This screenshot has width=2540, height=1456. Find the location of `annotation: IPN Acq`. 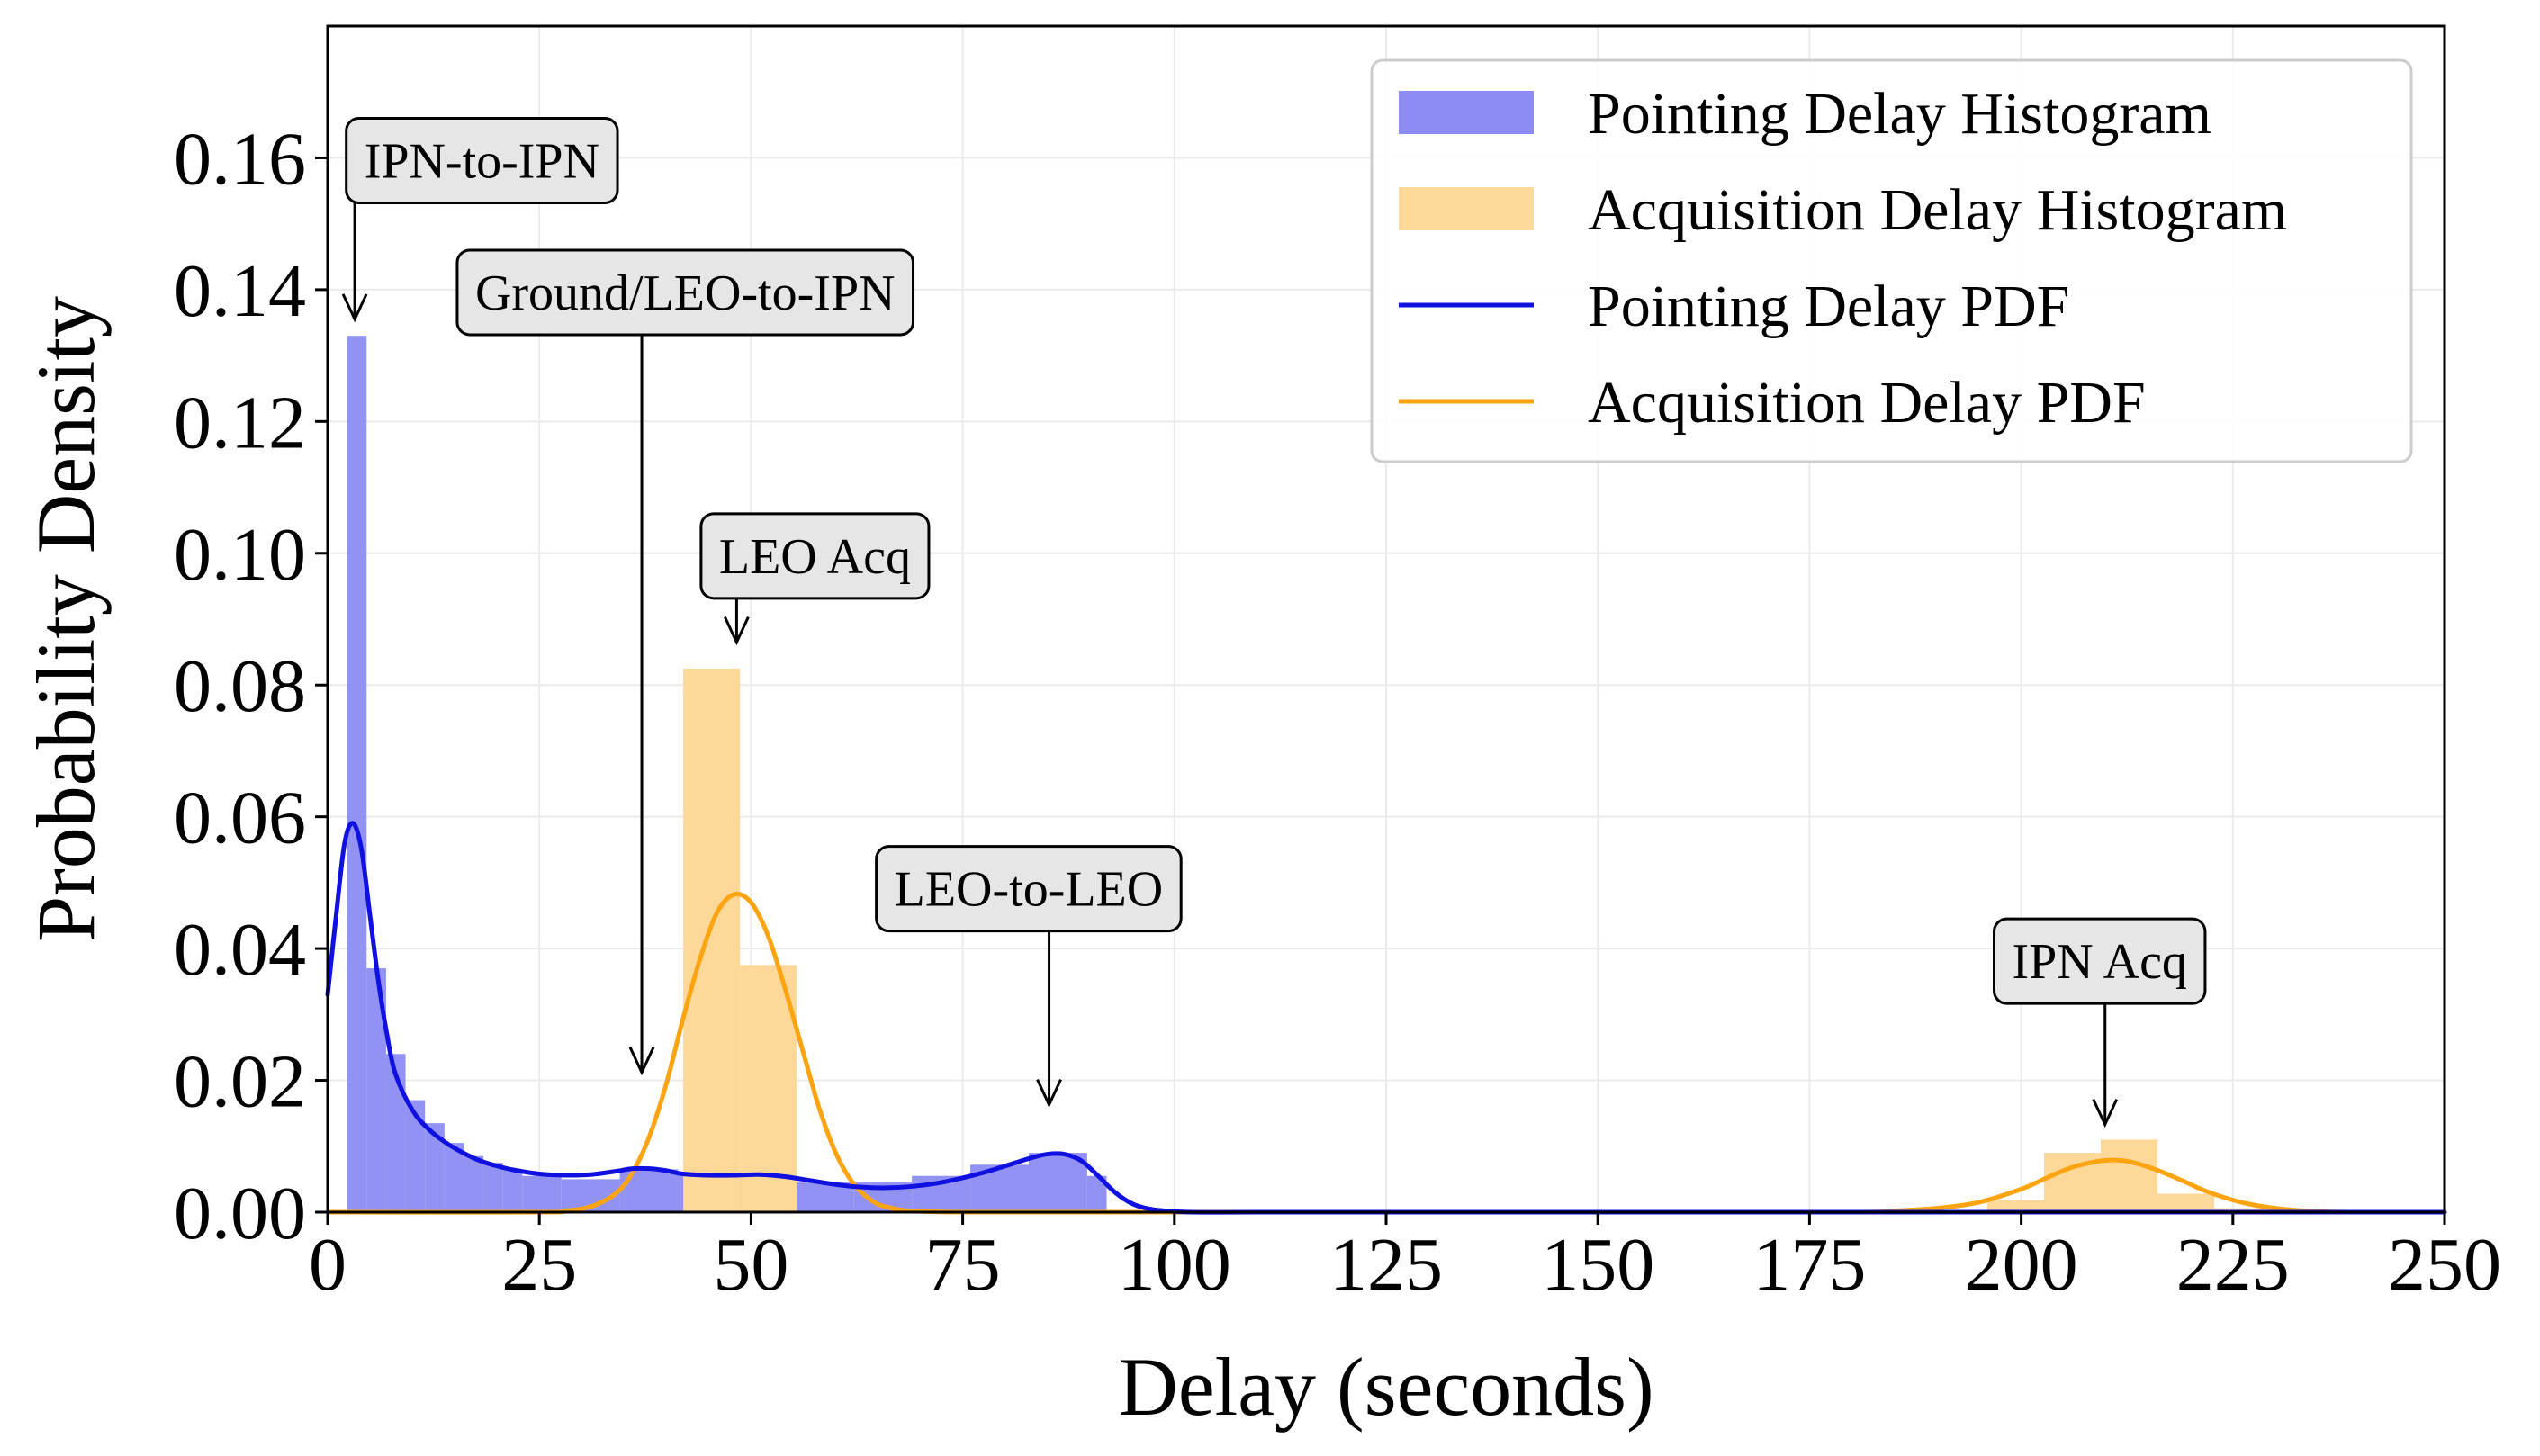

annotation: IPN Acq is located at coordinates (2099, 1022).